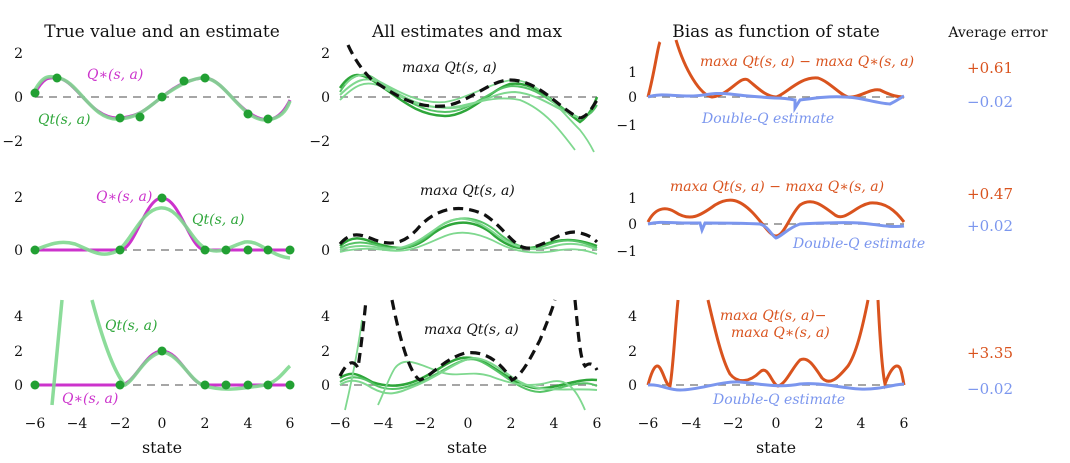 This screenshot has height=463, width=1070. Describe the element at coordinates (467, 447) in the screenshot. I see `xlabel-middle: state` at that location.